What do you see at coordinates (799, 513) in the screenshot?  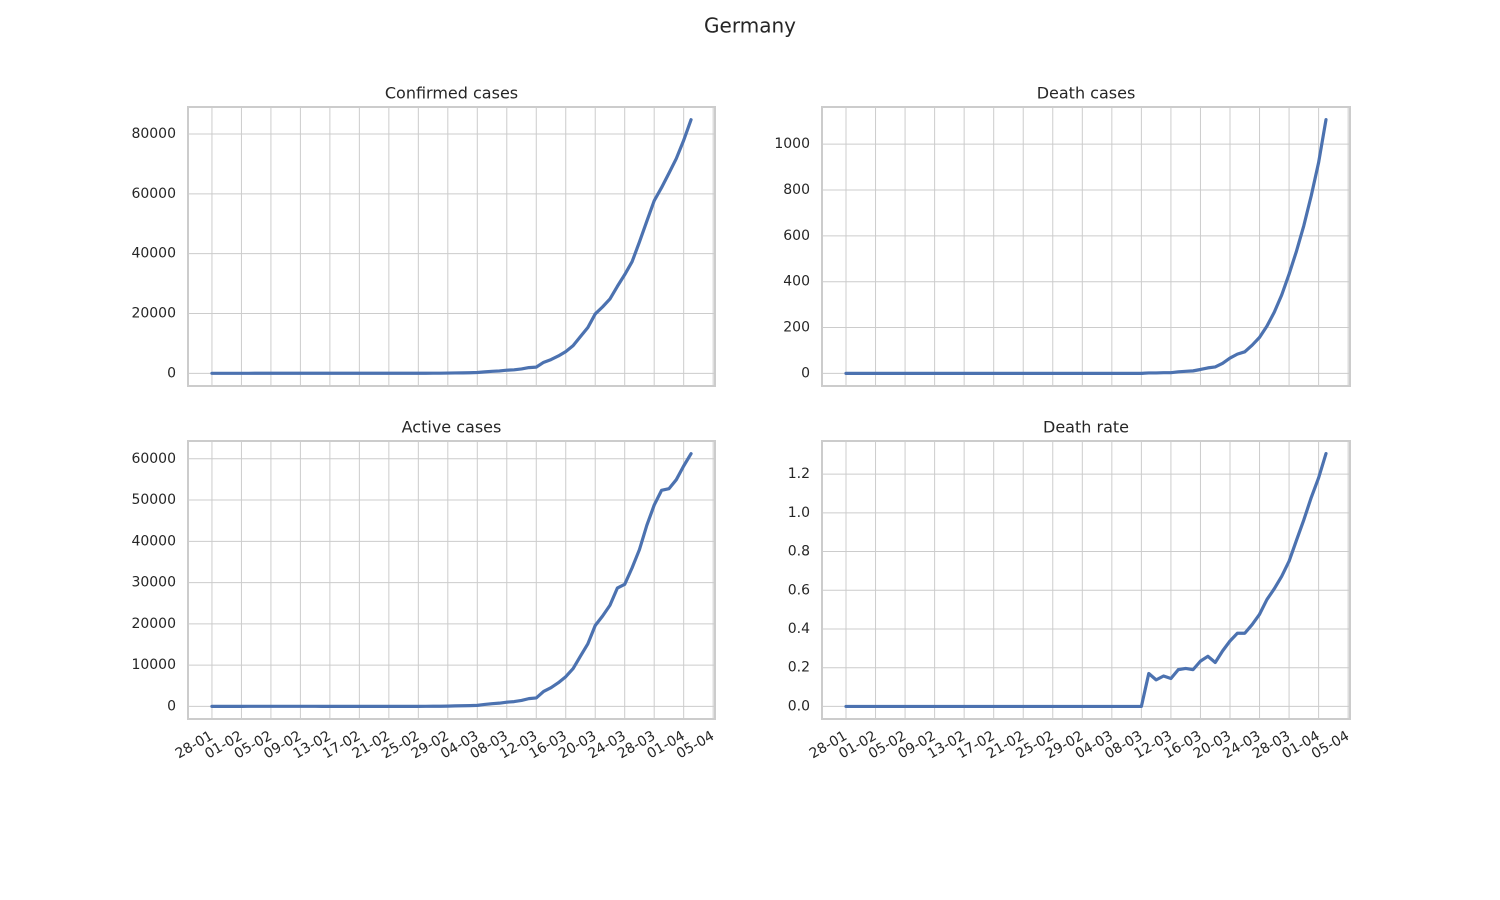 I see `y-tick-label: 1.0` at bounding box center [799, 513].